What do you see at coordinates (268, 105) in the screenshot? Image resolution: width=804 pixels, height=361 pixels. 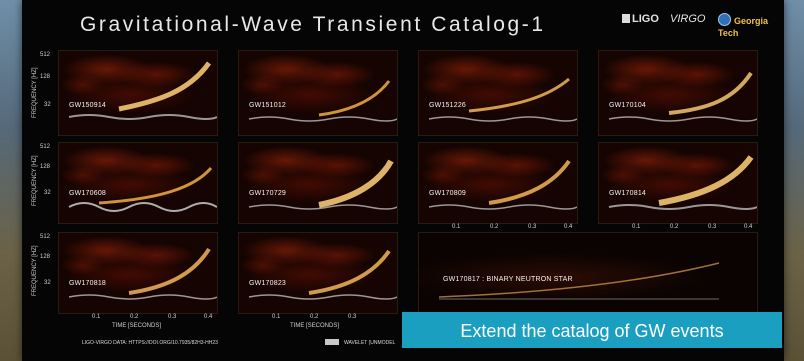 I see `event-label: GW151012` at bounding box center [268, 105].